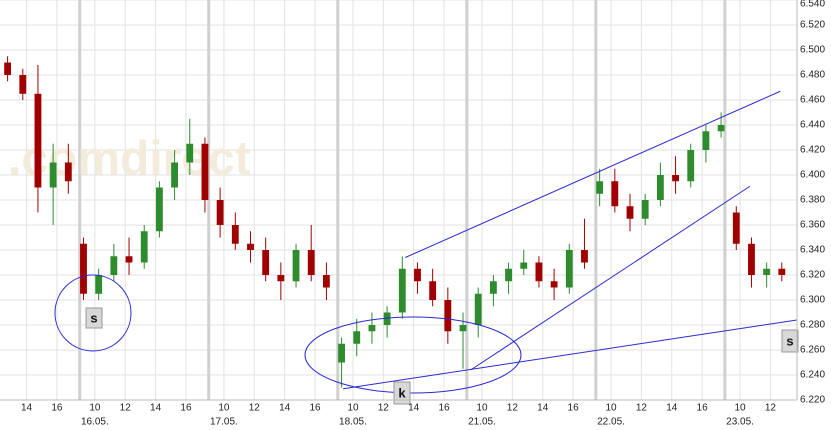 This screenshot has height=430, width=831. Describe the element at coordinates (812, 400) in the screenshot. I see `y-tick-label: 6.220` at that location.